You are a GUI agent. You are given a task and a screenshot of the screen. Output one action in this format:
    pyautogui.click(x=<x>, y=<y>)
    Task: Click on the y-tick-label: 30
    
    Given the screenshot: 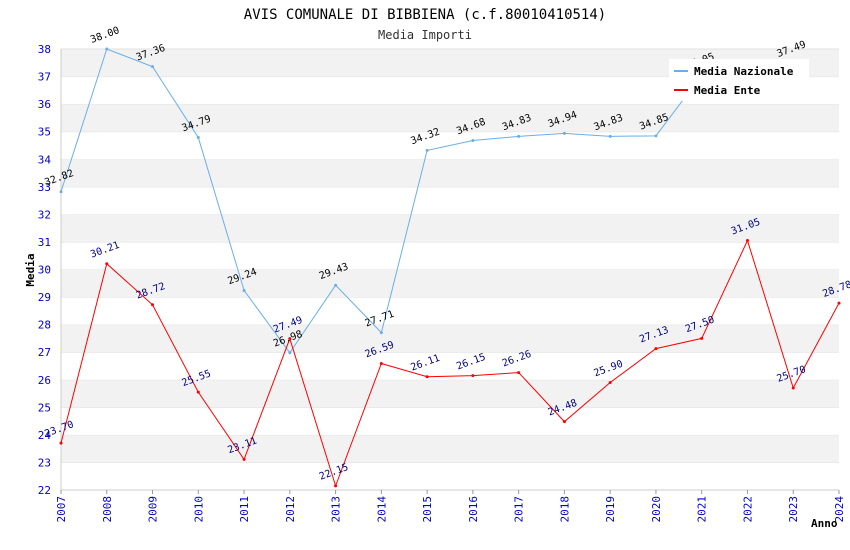 What is the action you would take?
    pyautogui.click(x=44, y=270)
    